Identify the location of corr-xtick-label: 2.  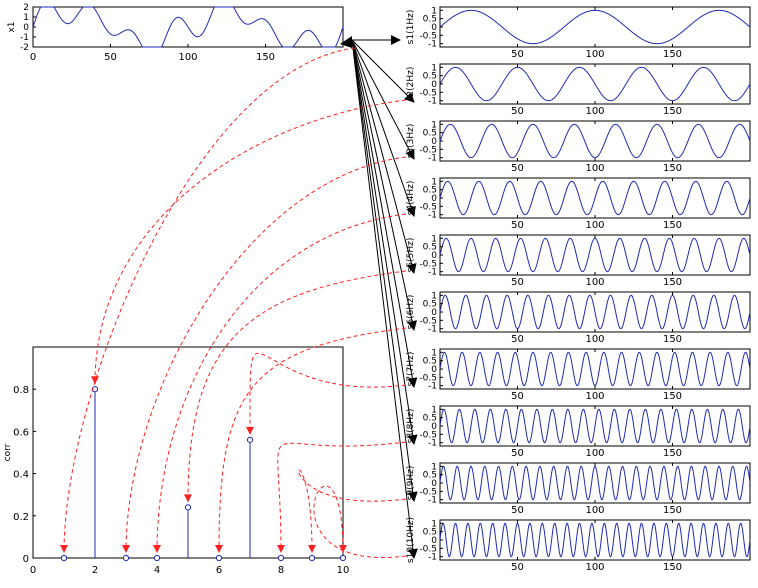
(95, 570).